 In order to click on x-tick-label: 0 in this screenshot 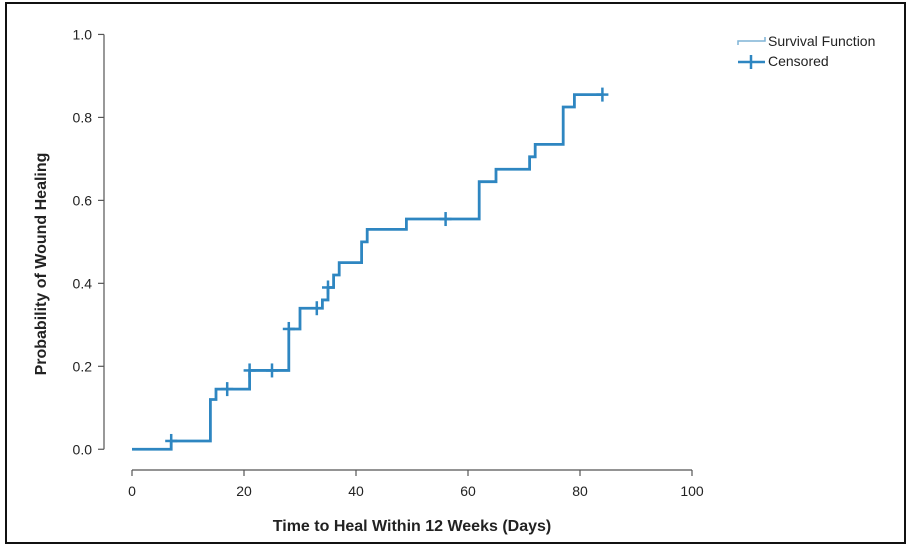, I will do `click(132, 491)`.